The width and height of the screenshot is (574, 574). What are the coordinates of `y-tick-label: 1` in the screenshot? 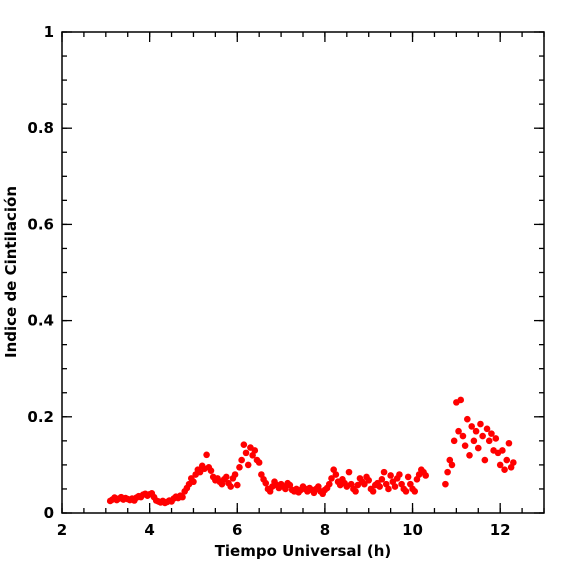 It's located at (49, 32).